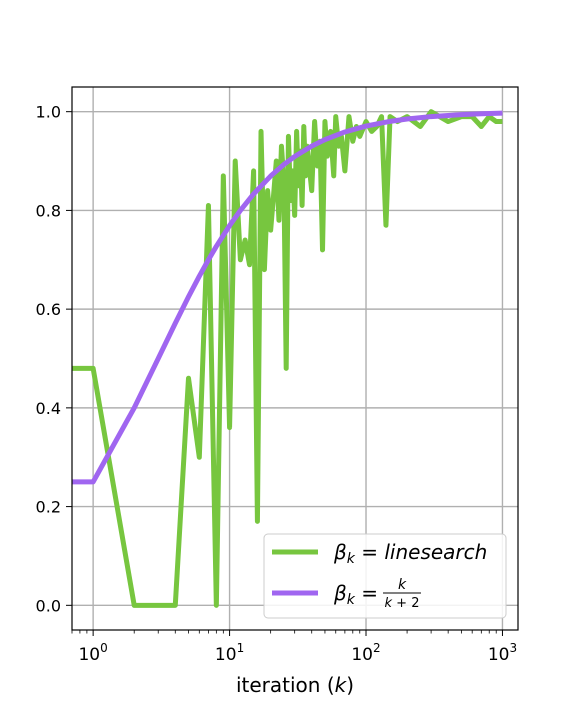  What do you see at coordinates (295, 685) in the screenshot?
I see `x-axis-label: iteration (k)` at bounding box center [295, 685].